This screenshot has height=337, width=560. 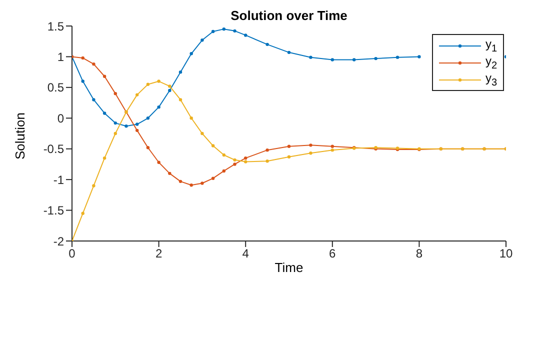 I want to click on x-tick-label: 2, so click(x=158, y=253).